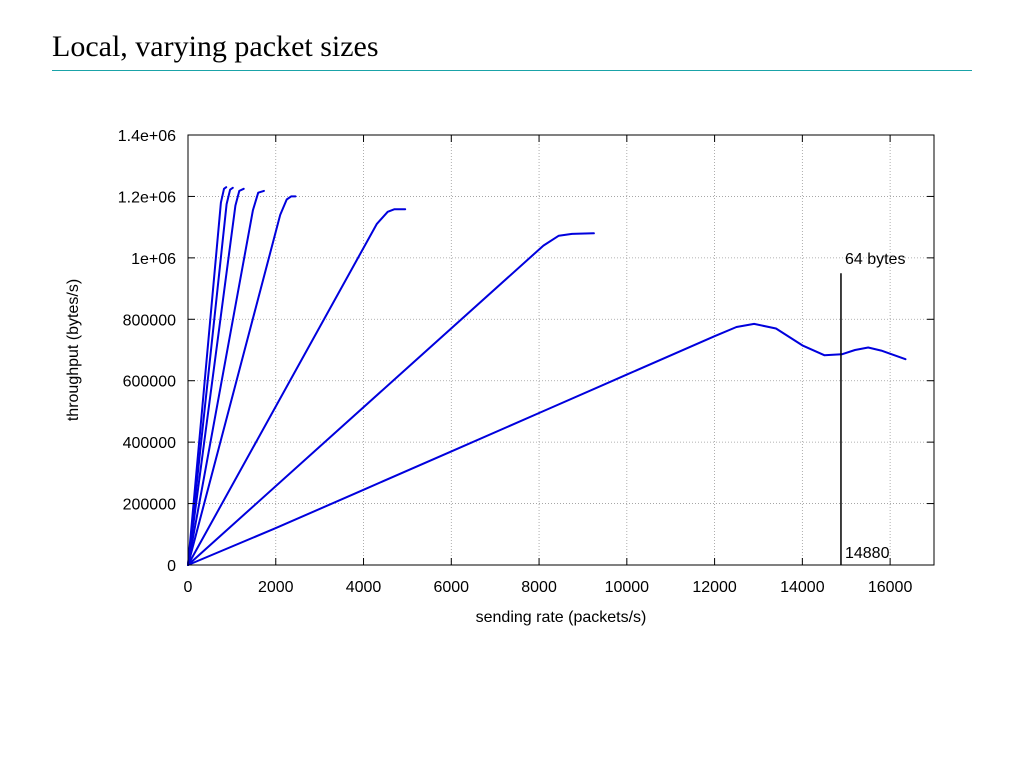 The image size is (1024, 768). Describe the element at coordinates (875, 259) in the screenshot. I see `annotation-label: 64 bytes` at that location.